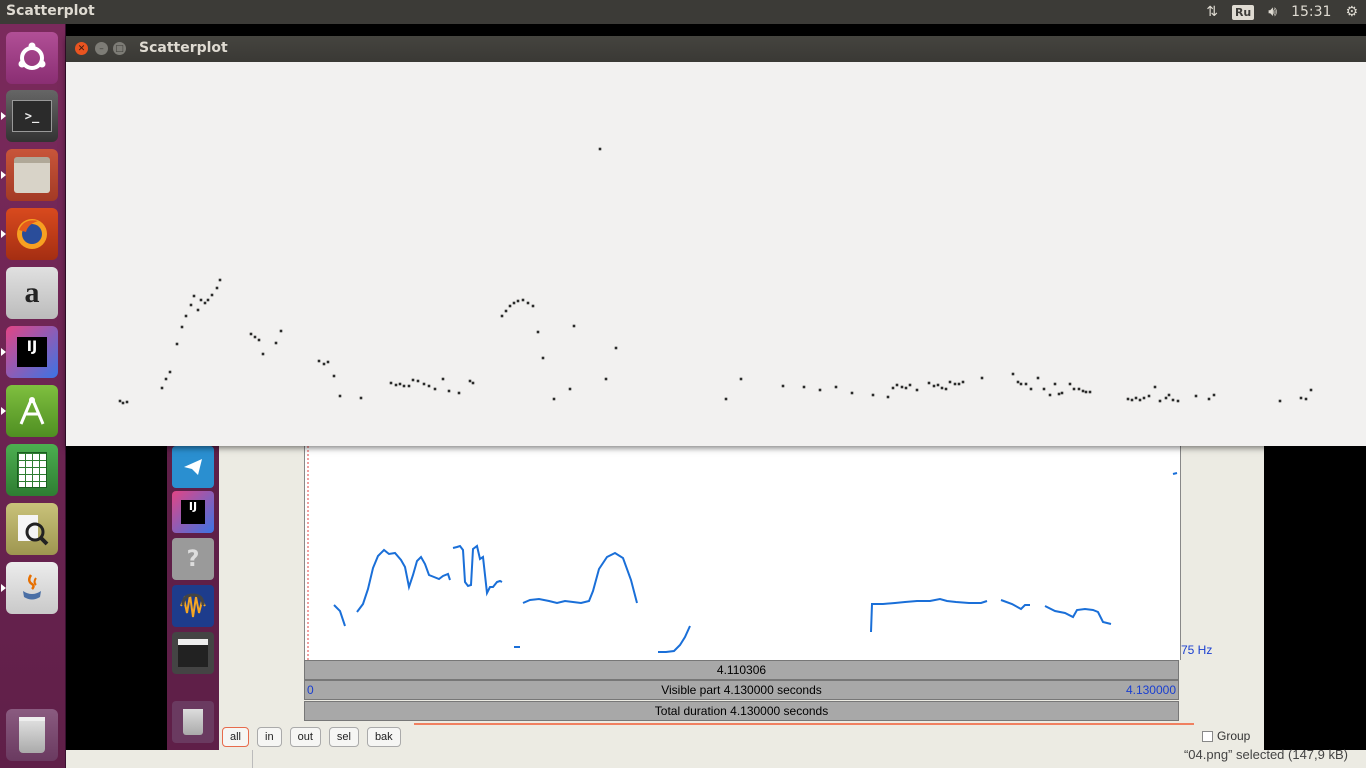  I want to click on files-icon, so click(32, 175).